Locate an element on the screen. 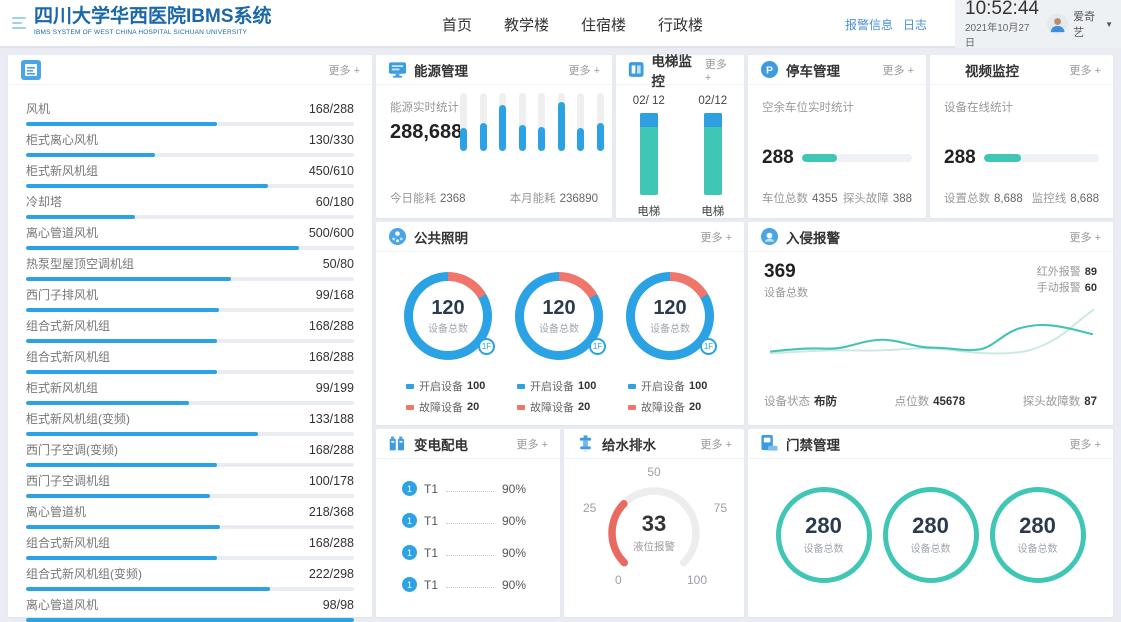 This screenshot has height=622, width=1121. video-more-button: 更多 + is located at coordinates (1085, 70).